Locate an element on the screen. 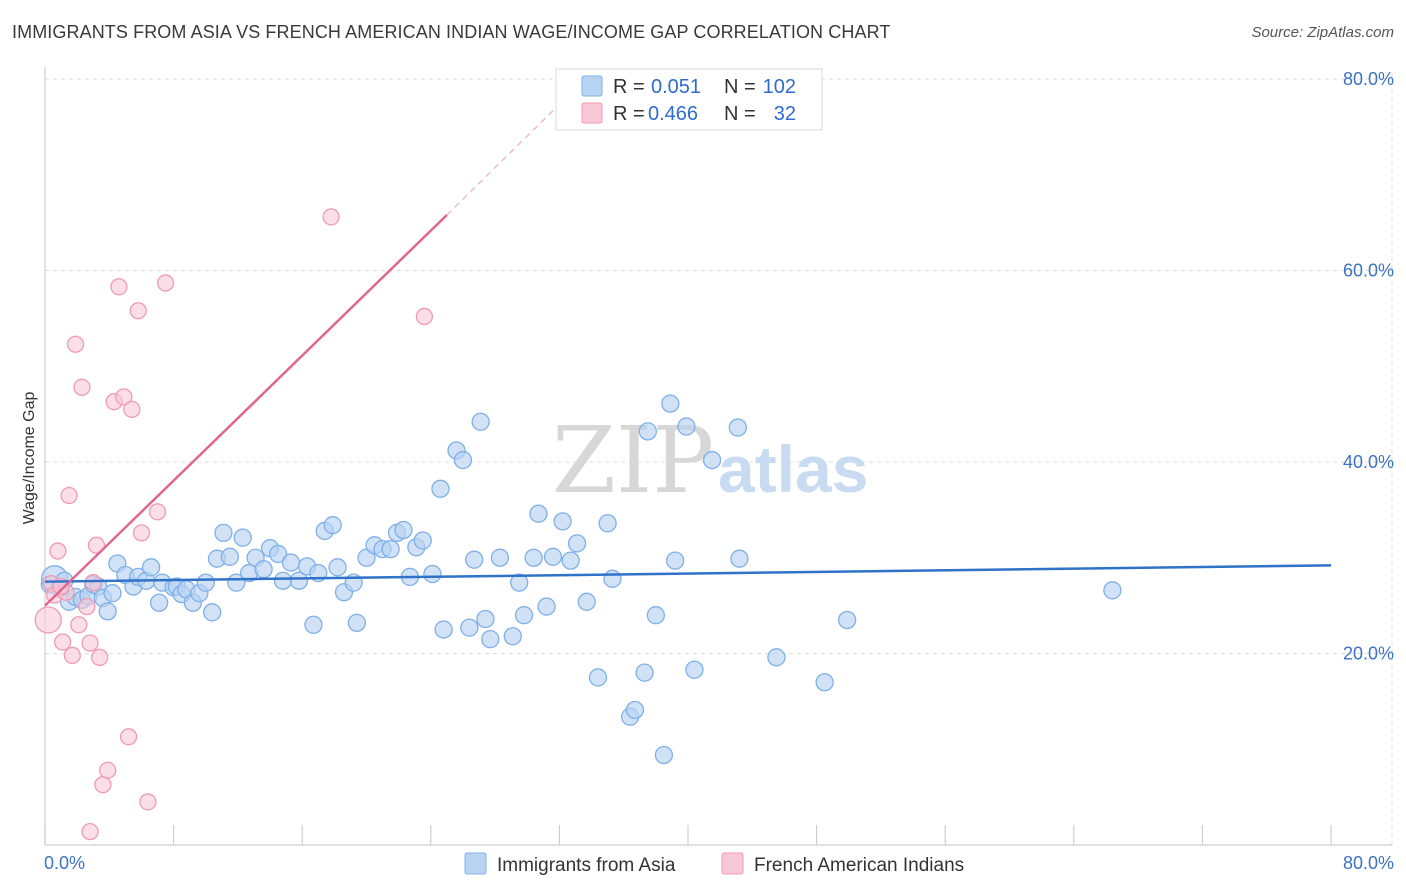 This screenshot has height=892, width=1406. stats-swatch-french is located at coordinates (592, 113).